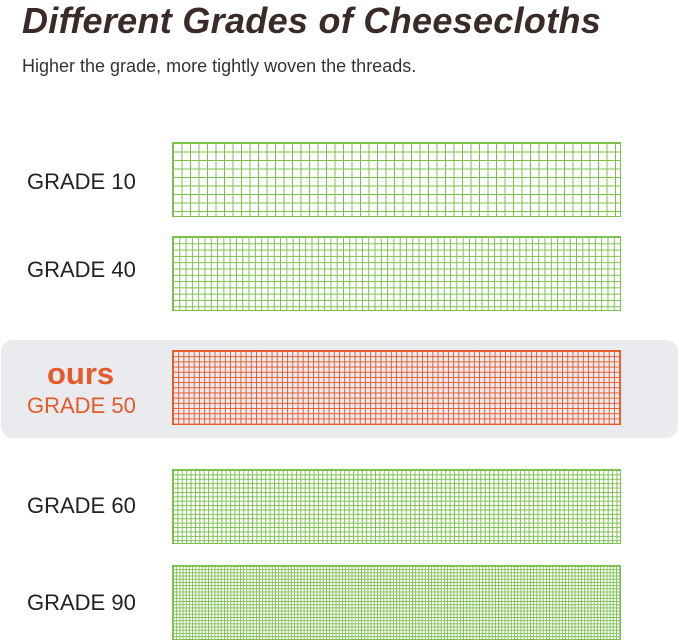 The width and height of the screenshot is (679, 642). Describe the element at coordinates (396, 273) in the screenshot. I see `grade-40-mesh` at that location.